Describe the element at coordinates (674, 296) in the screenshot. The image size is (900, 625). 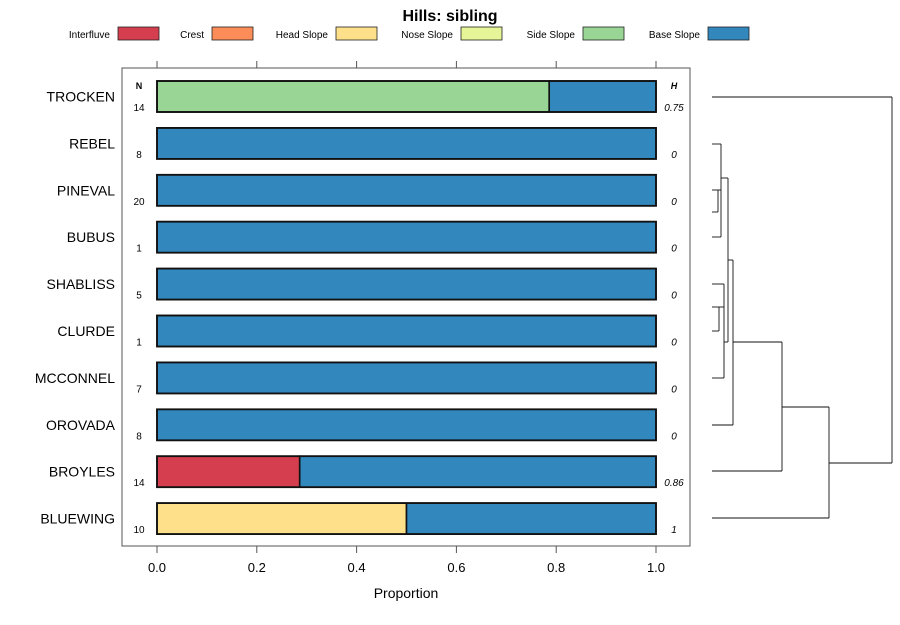
I see `h-value-shabliss: 0` at that location.